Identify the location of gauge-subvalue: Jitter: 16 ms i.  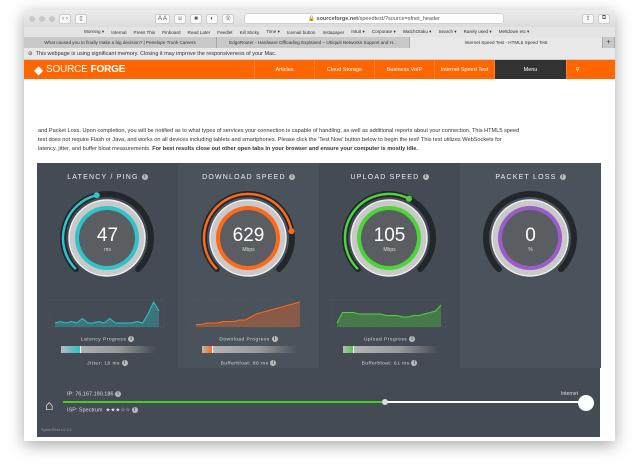
(107, 363).